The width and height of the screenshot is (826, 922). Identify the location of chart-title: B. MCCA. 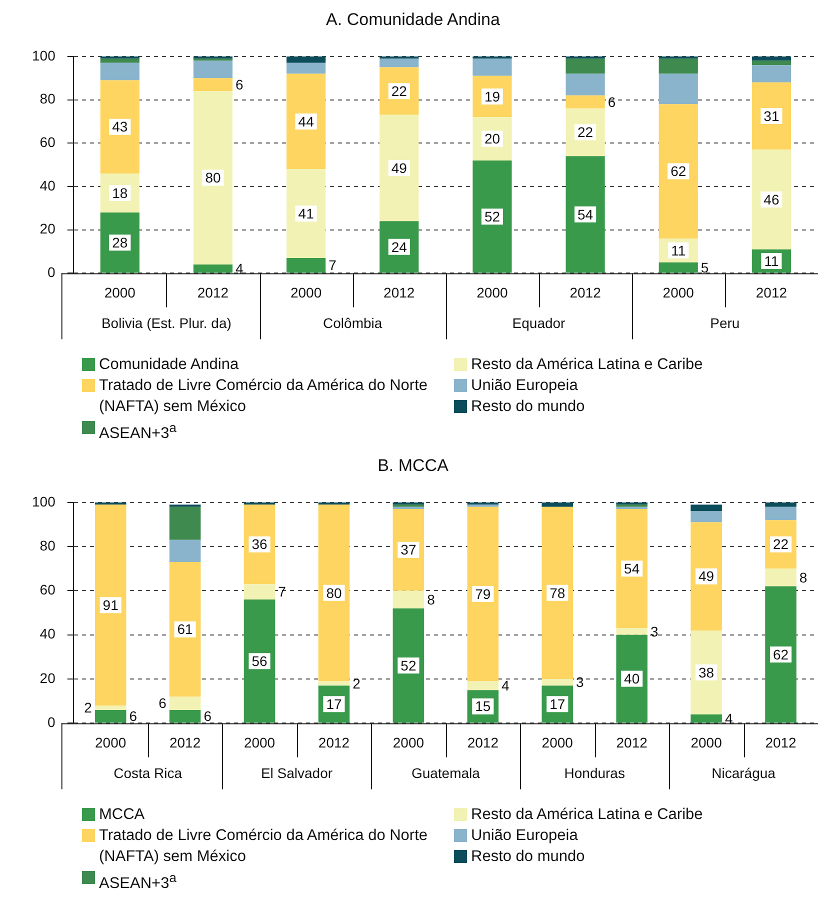
(413, 466).